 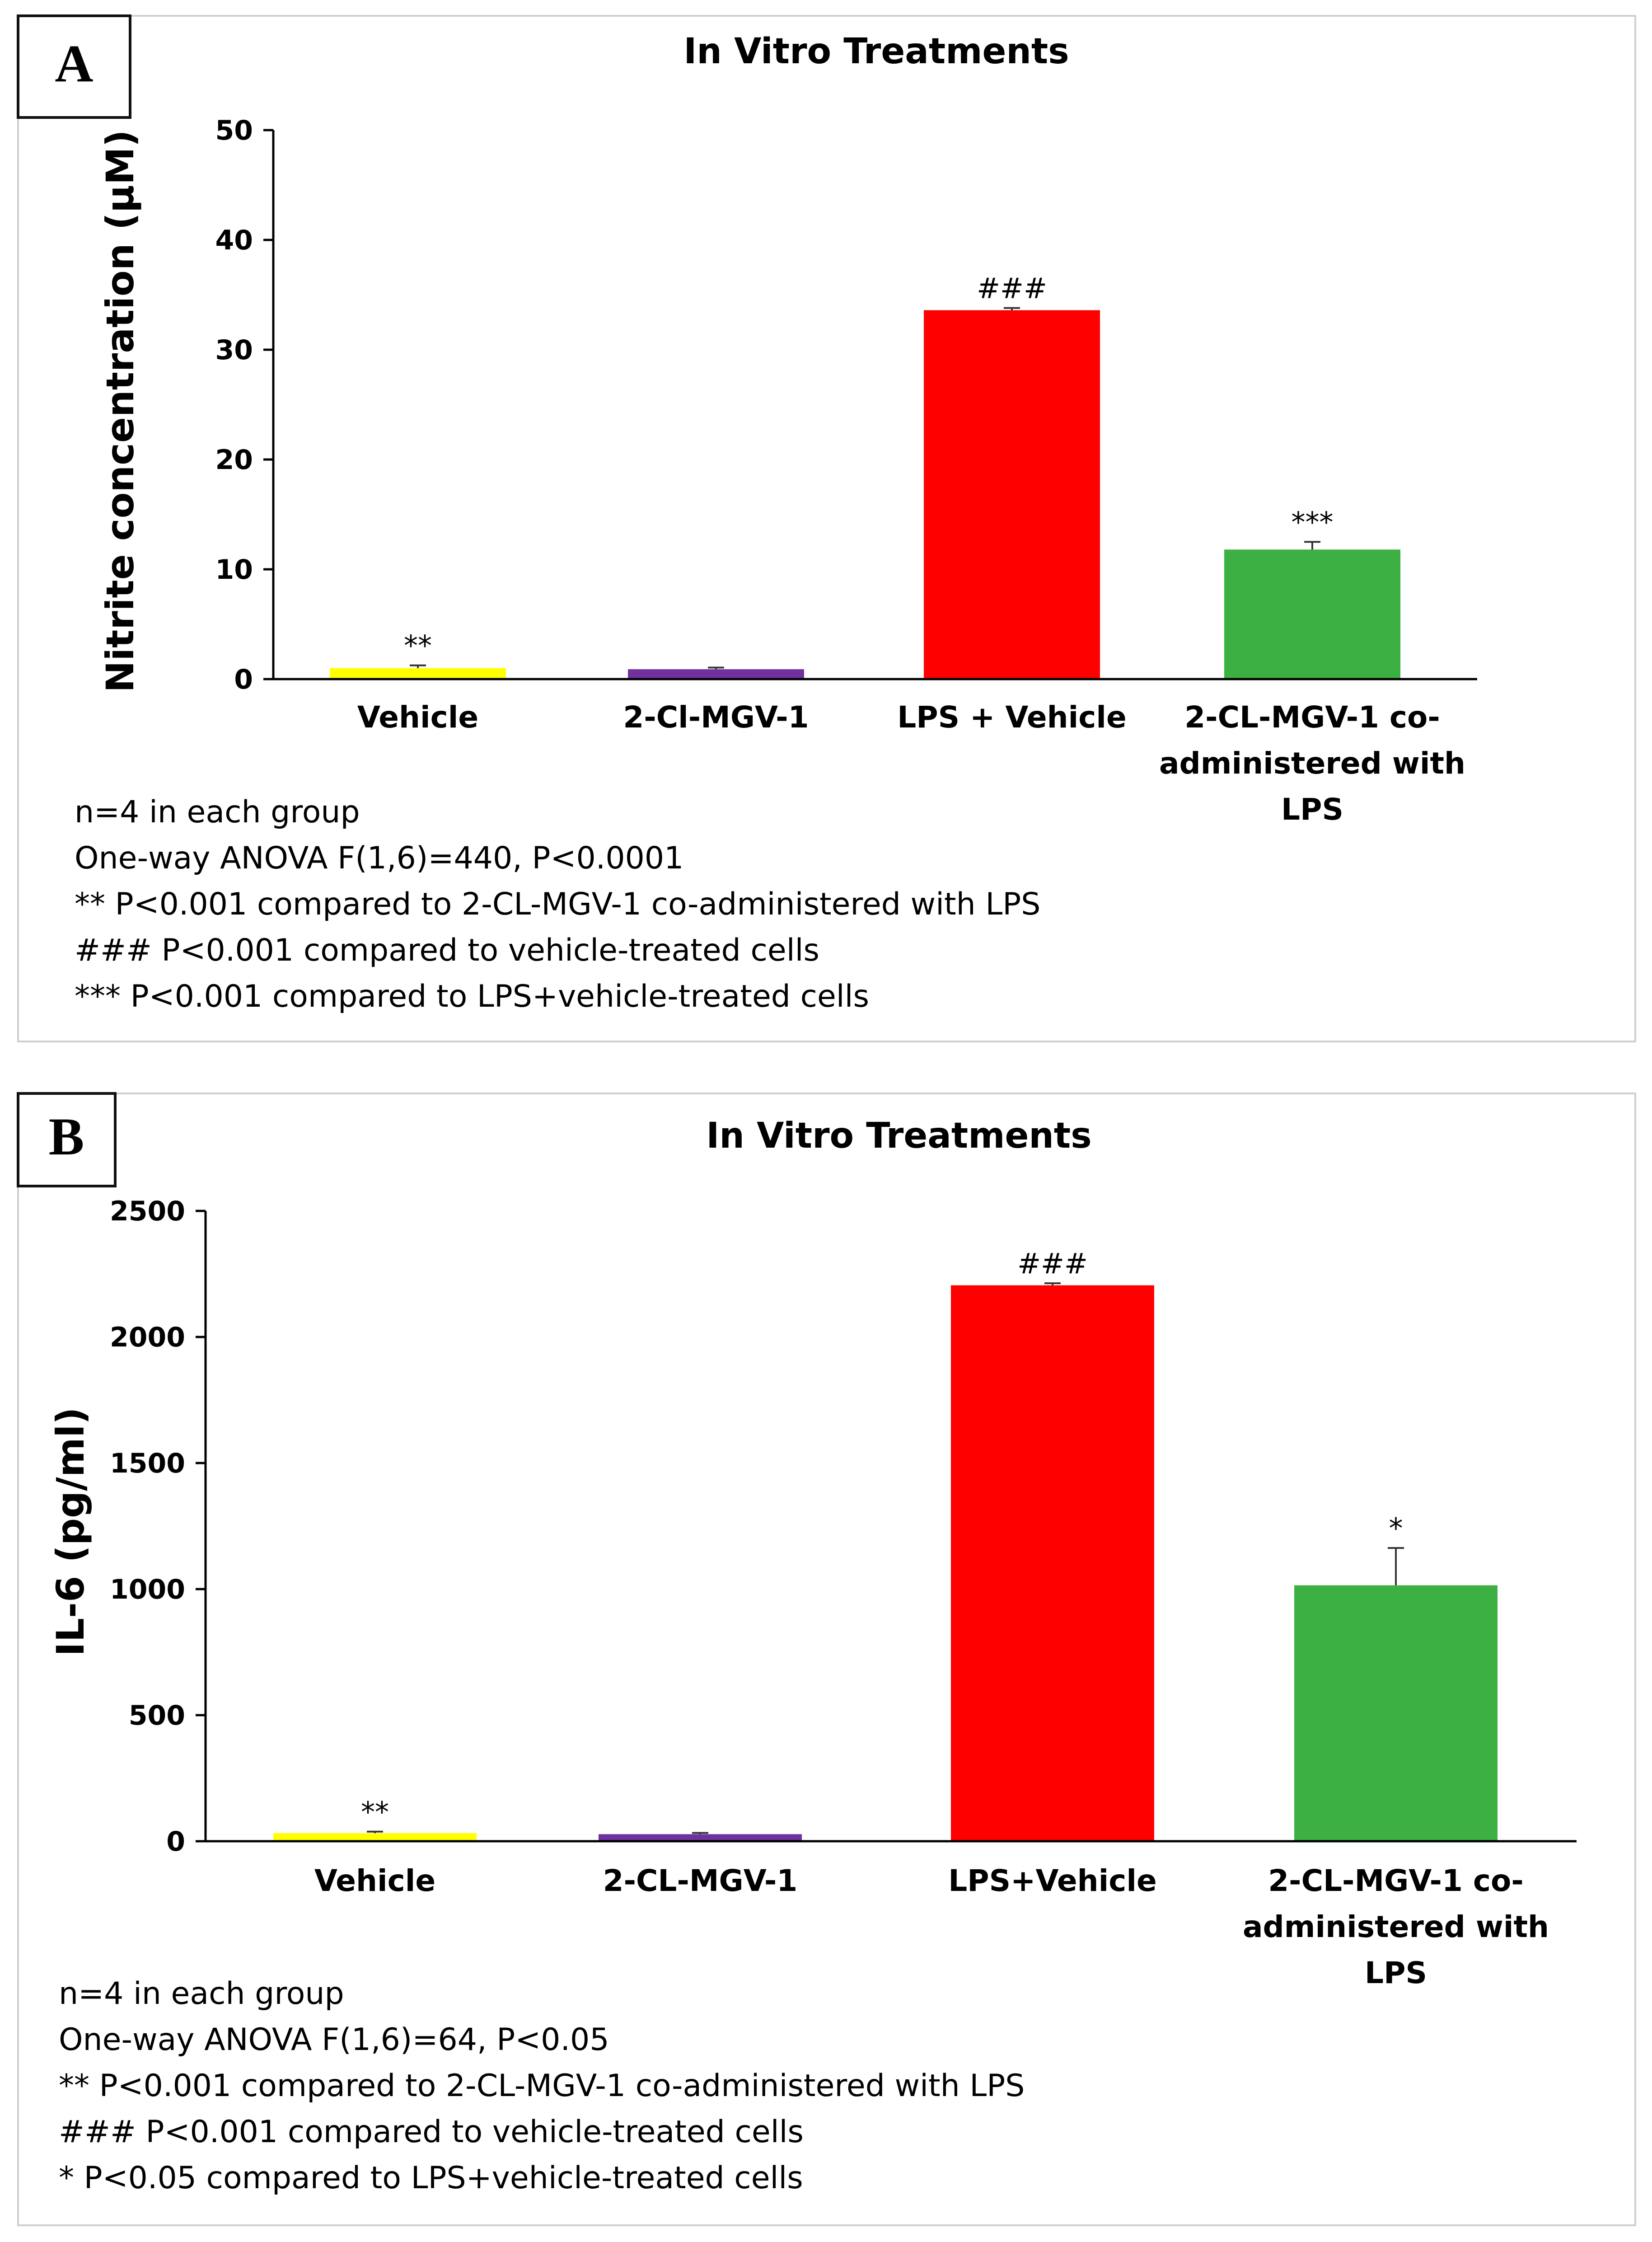 I want to click on panel-b-significance-marker: ###, so click(x=1052, y=1263).